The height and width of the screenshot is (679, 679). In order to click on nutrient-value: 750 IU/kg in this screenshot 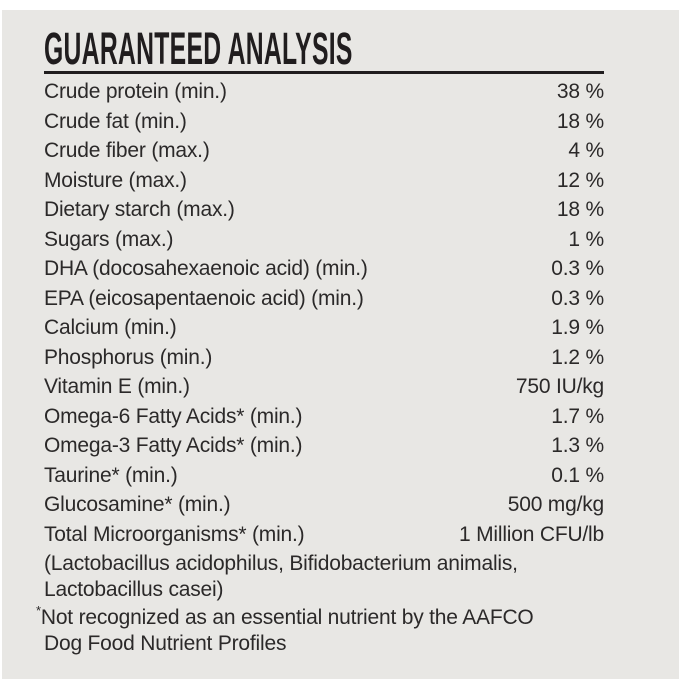, I will do `click(559, 386)`.